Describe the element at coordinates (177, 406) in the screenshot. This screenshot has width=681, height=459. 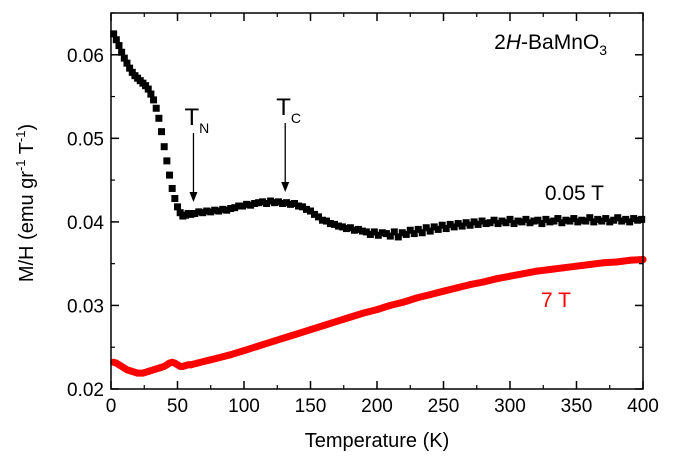
I see `x-tick-label: 50` at that location.